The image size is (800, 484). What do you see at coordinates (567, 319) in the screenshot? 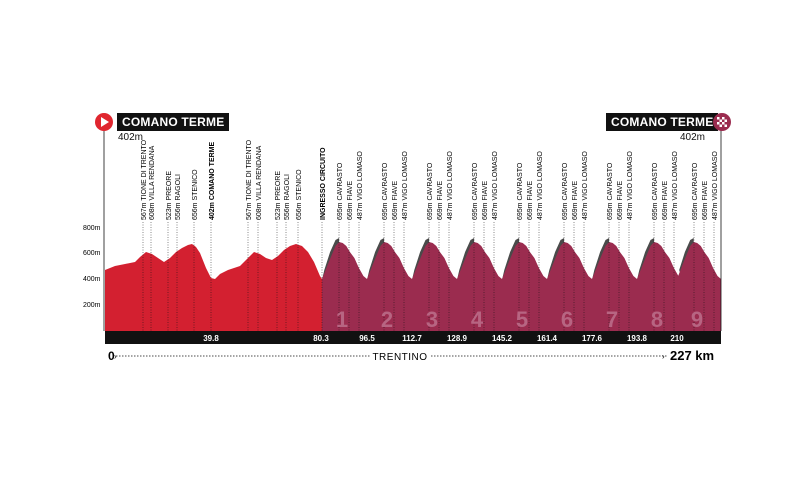
I see `lap-number: 6` at bounding box center [567, 319].